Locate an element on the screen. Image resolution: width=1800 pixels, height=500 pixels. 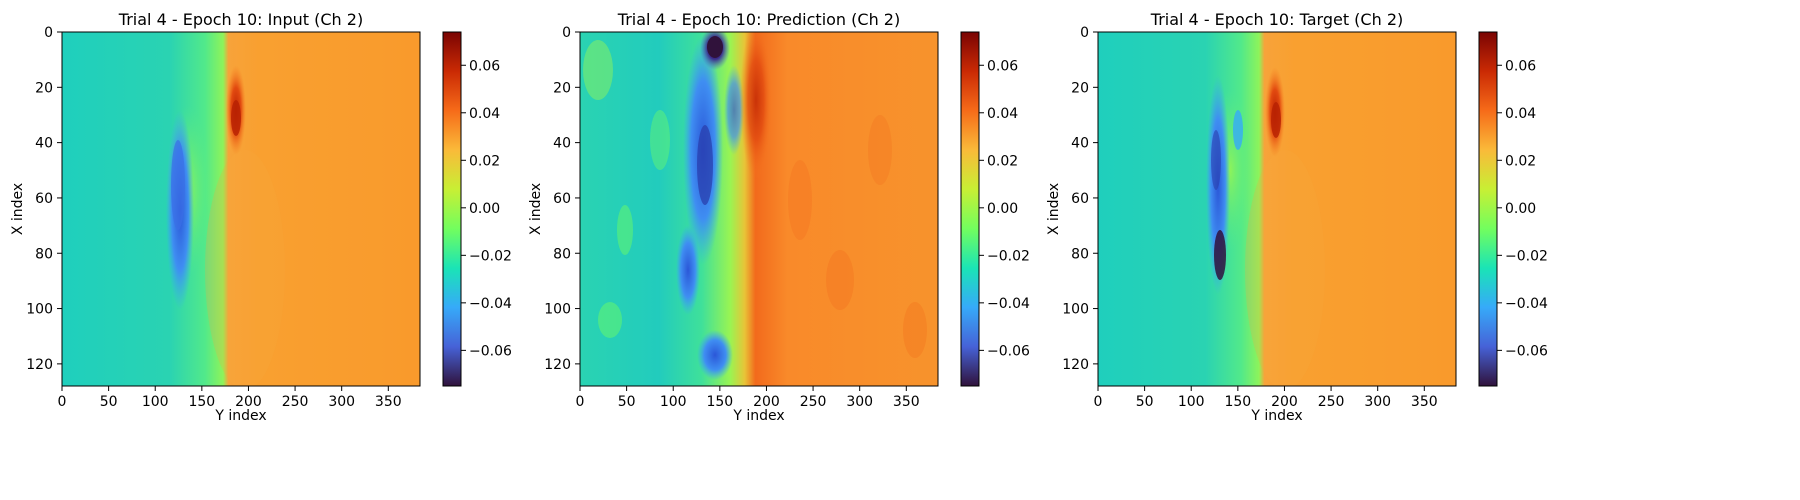
axes-frame-prediction is located at coordinates (759, 209).